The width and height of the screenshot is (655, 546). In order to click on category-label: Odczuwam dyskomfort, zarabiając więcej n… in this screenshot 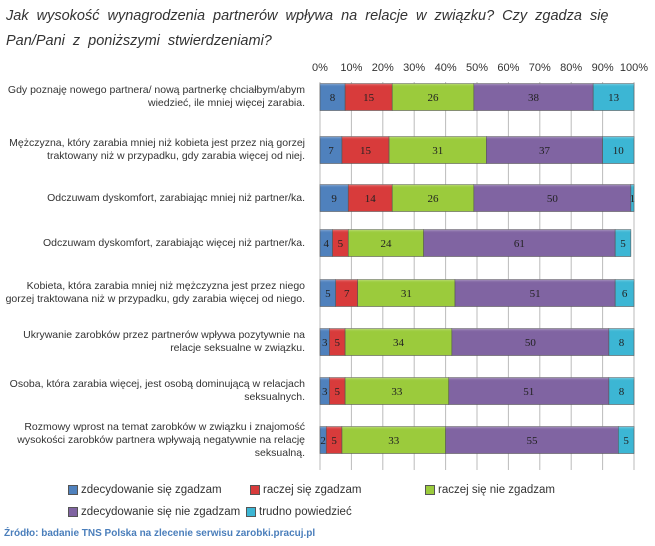, I will do `click(173, 242)`.